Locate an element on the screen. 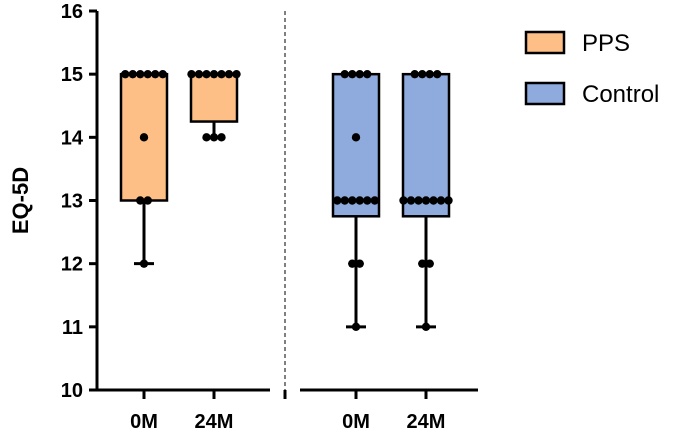 The image size is (685, 439). y-tick-label: 13 is located at coordinates (72, 202).